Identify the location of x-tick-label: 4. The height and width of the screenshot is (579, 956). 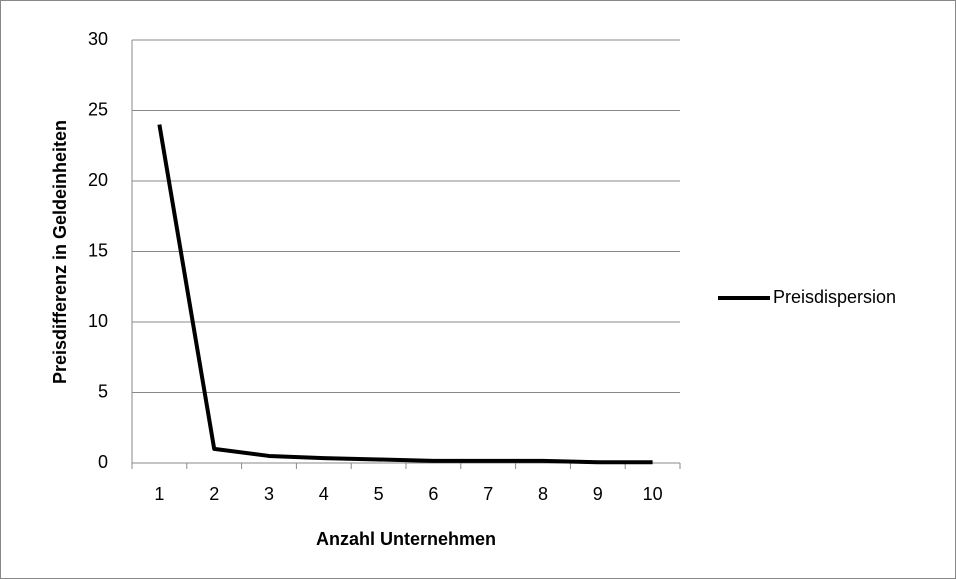
(324, 494).